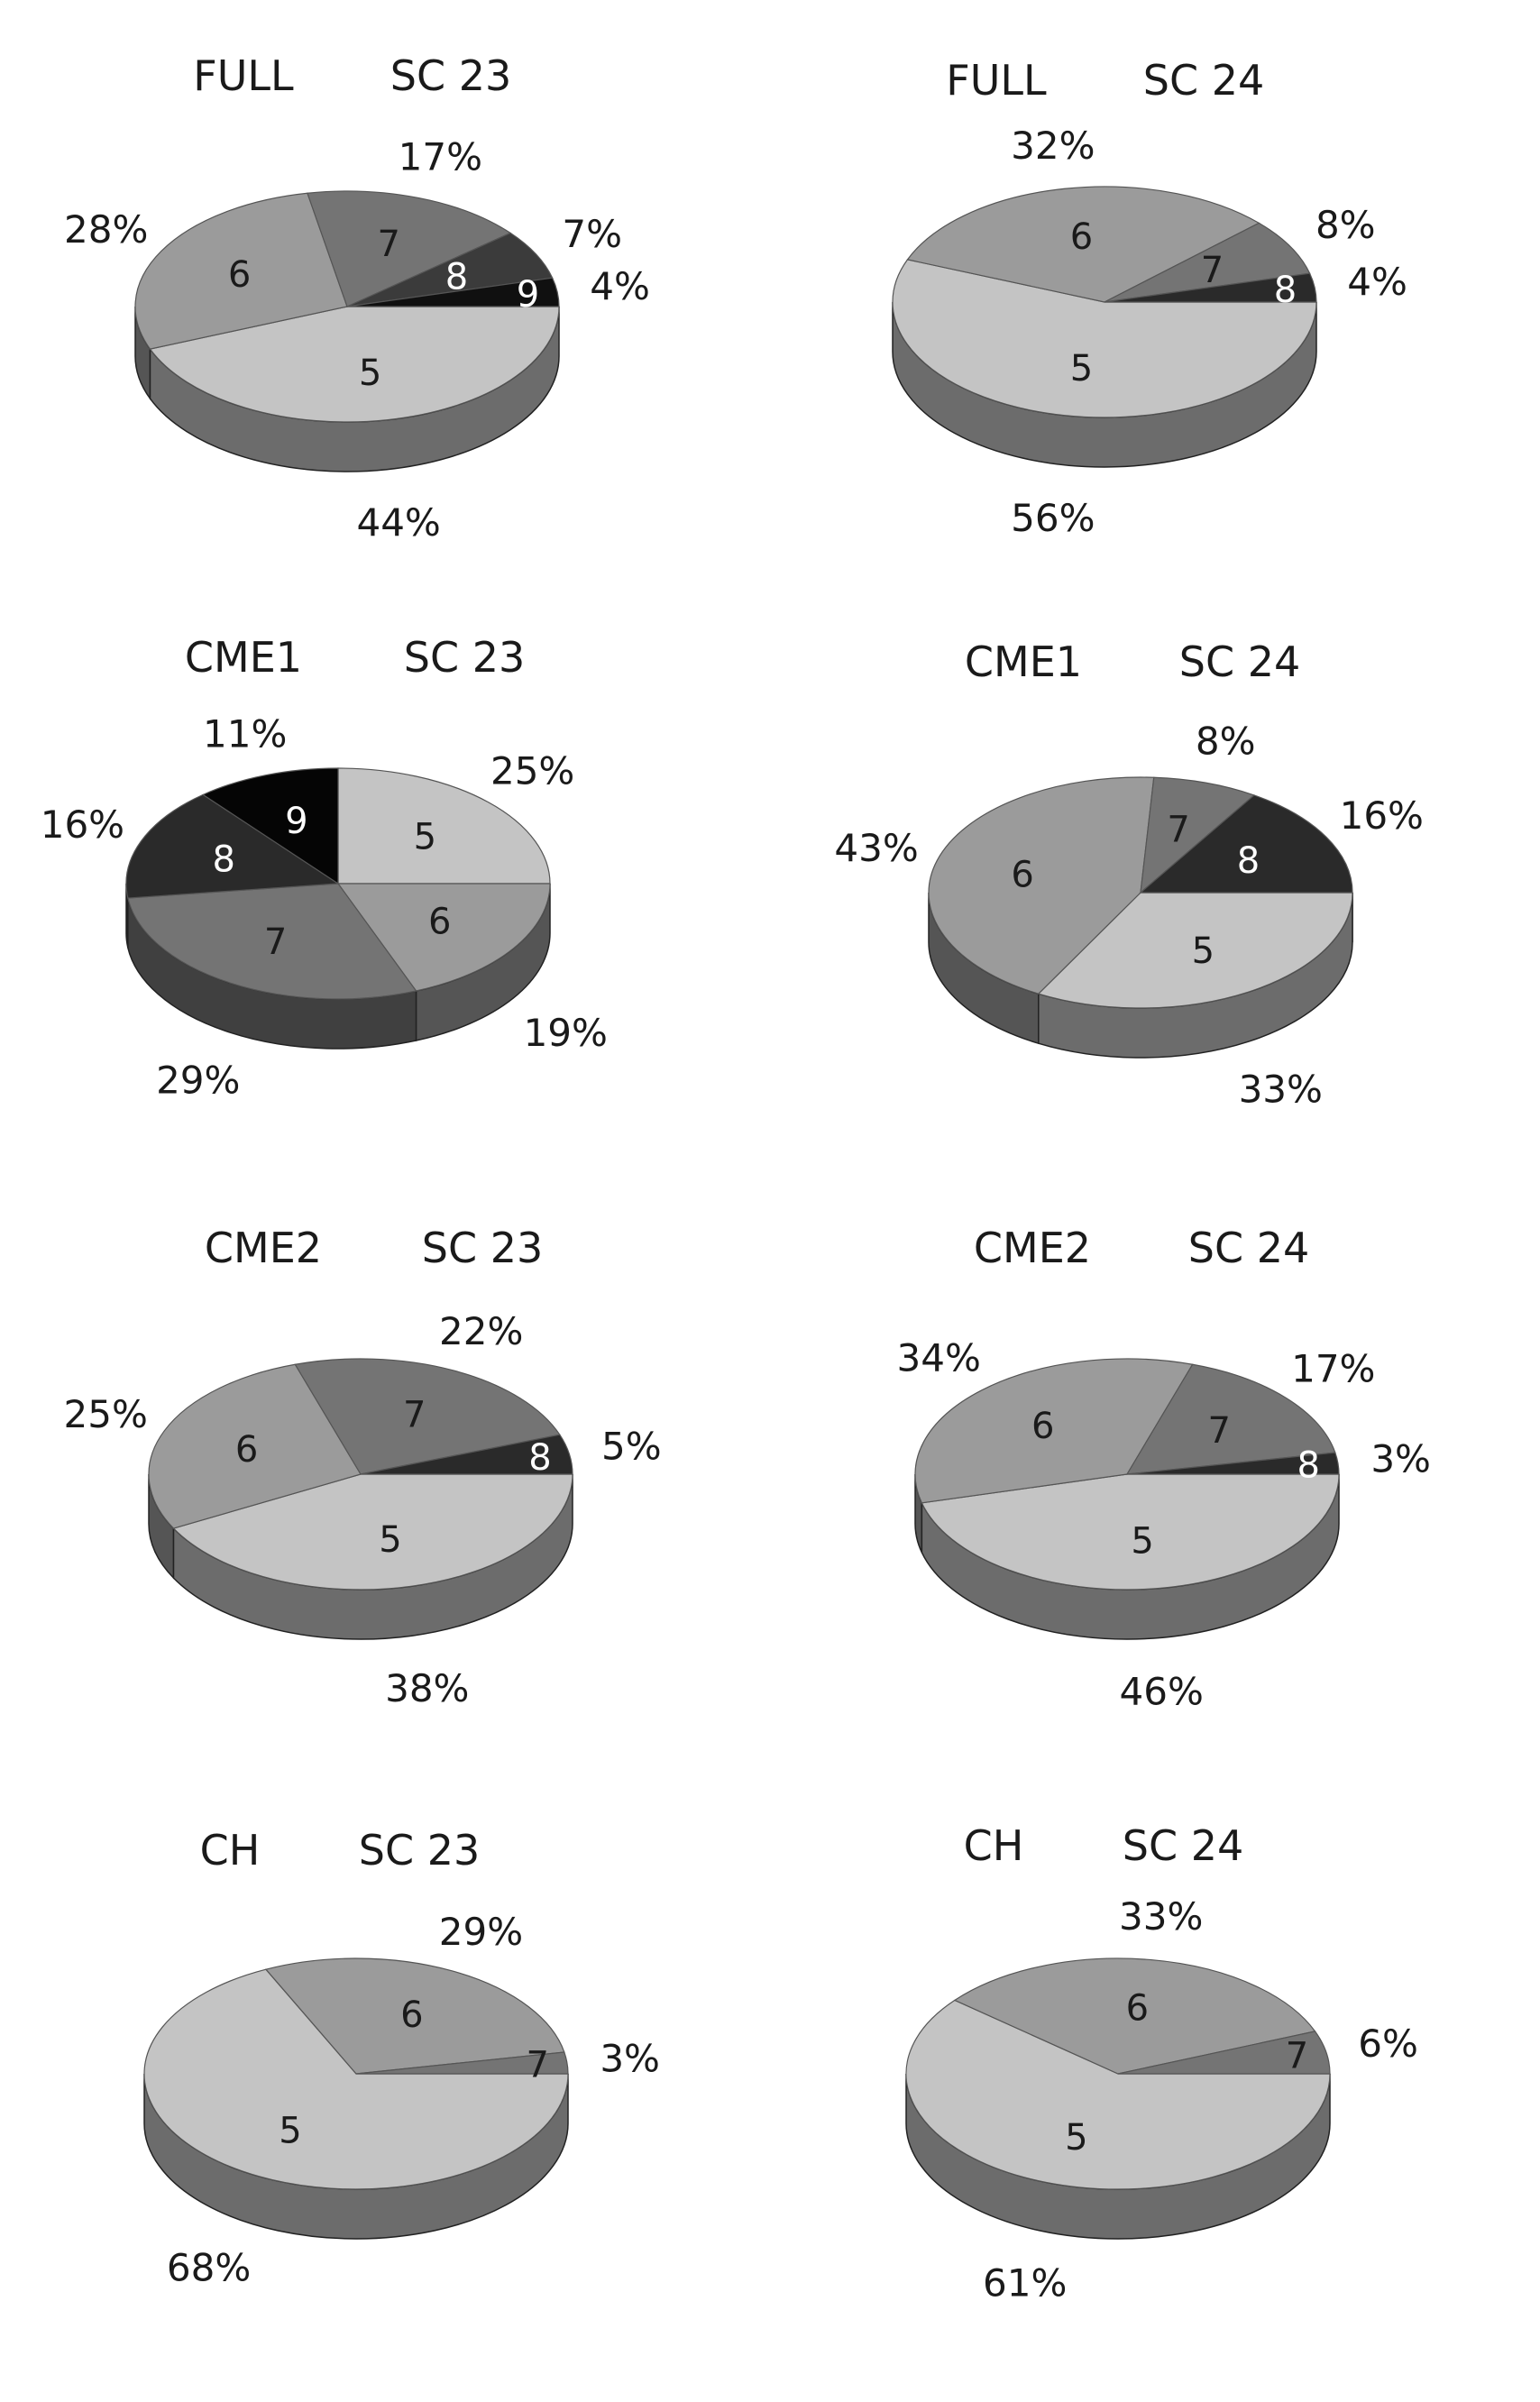 The height and width of the screenshot is (2402, 1540). Describe the element at coordinates (209, 2268) in the screenshot. I see `slice-percent-label: 68%` at that location.